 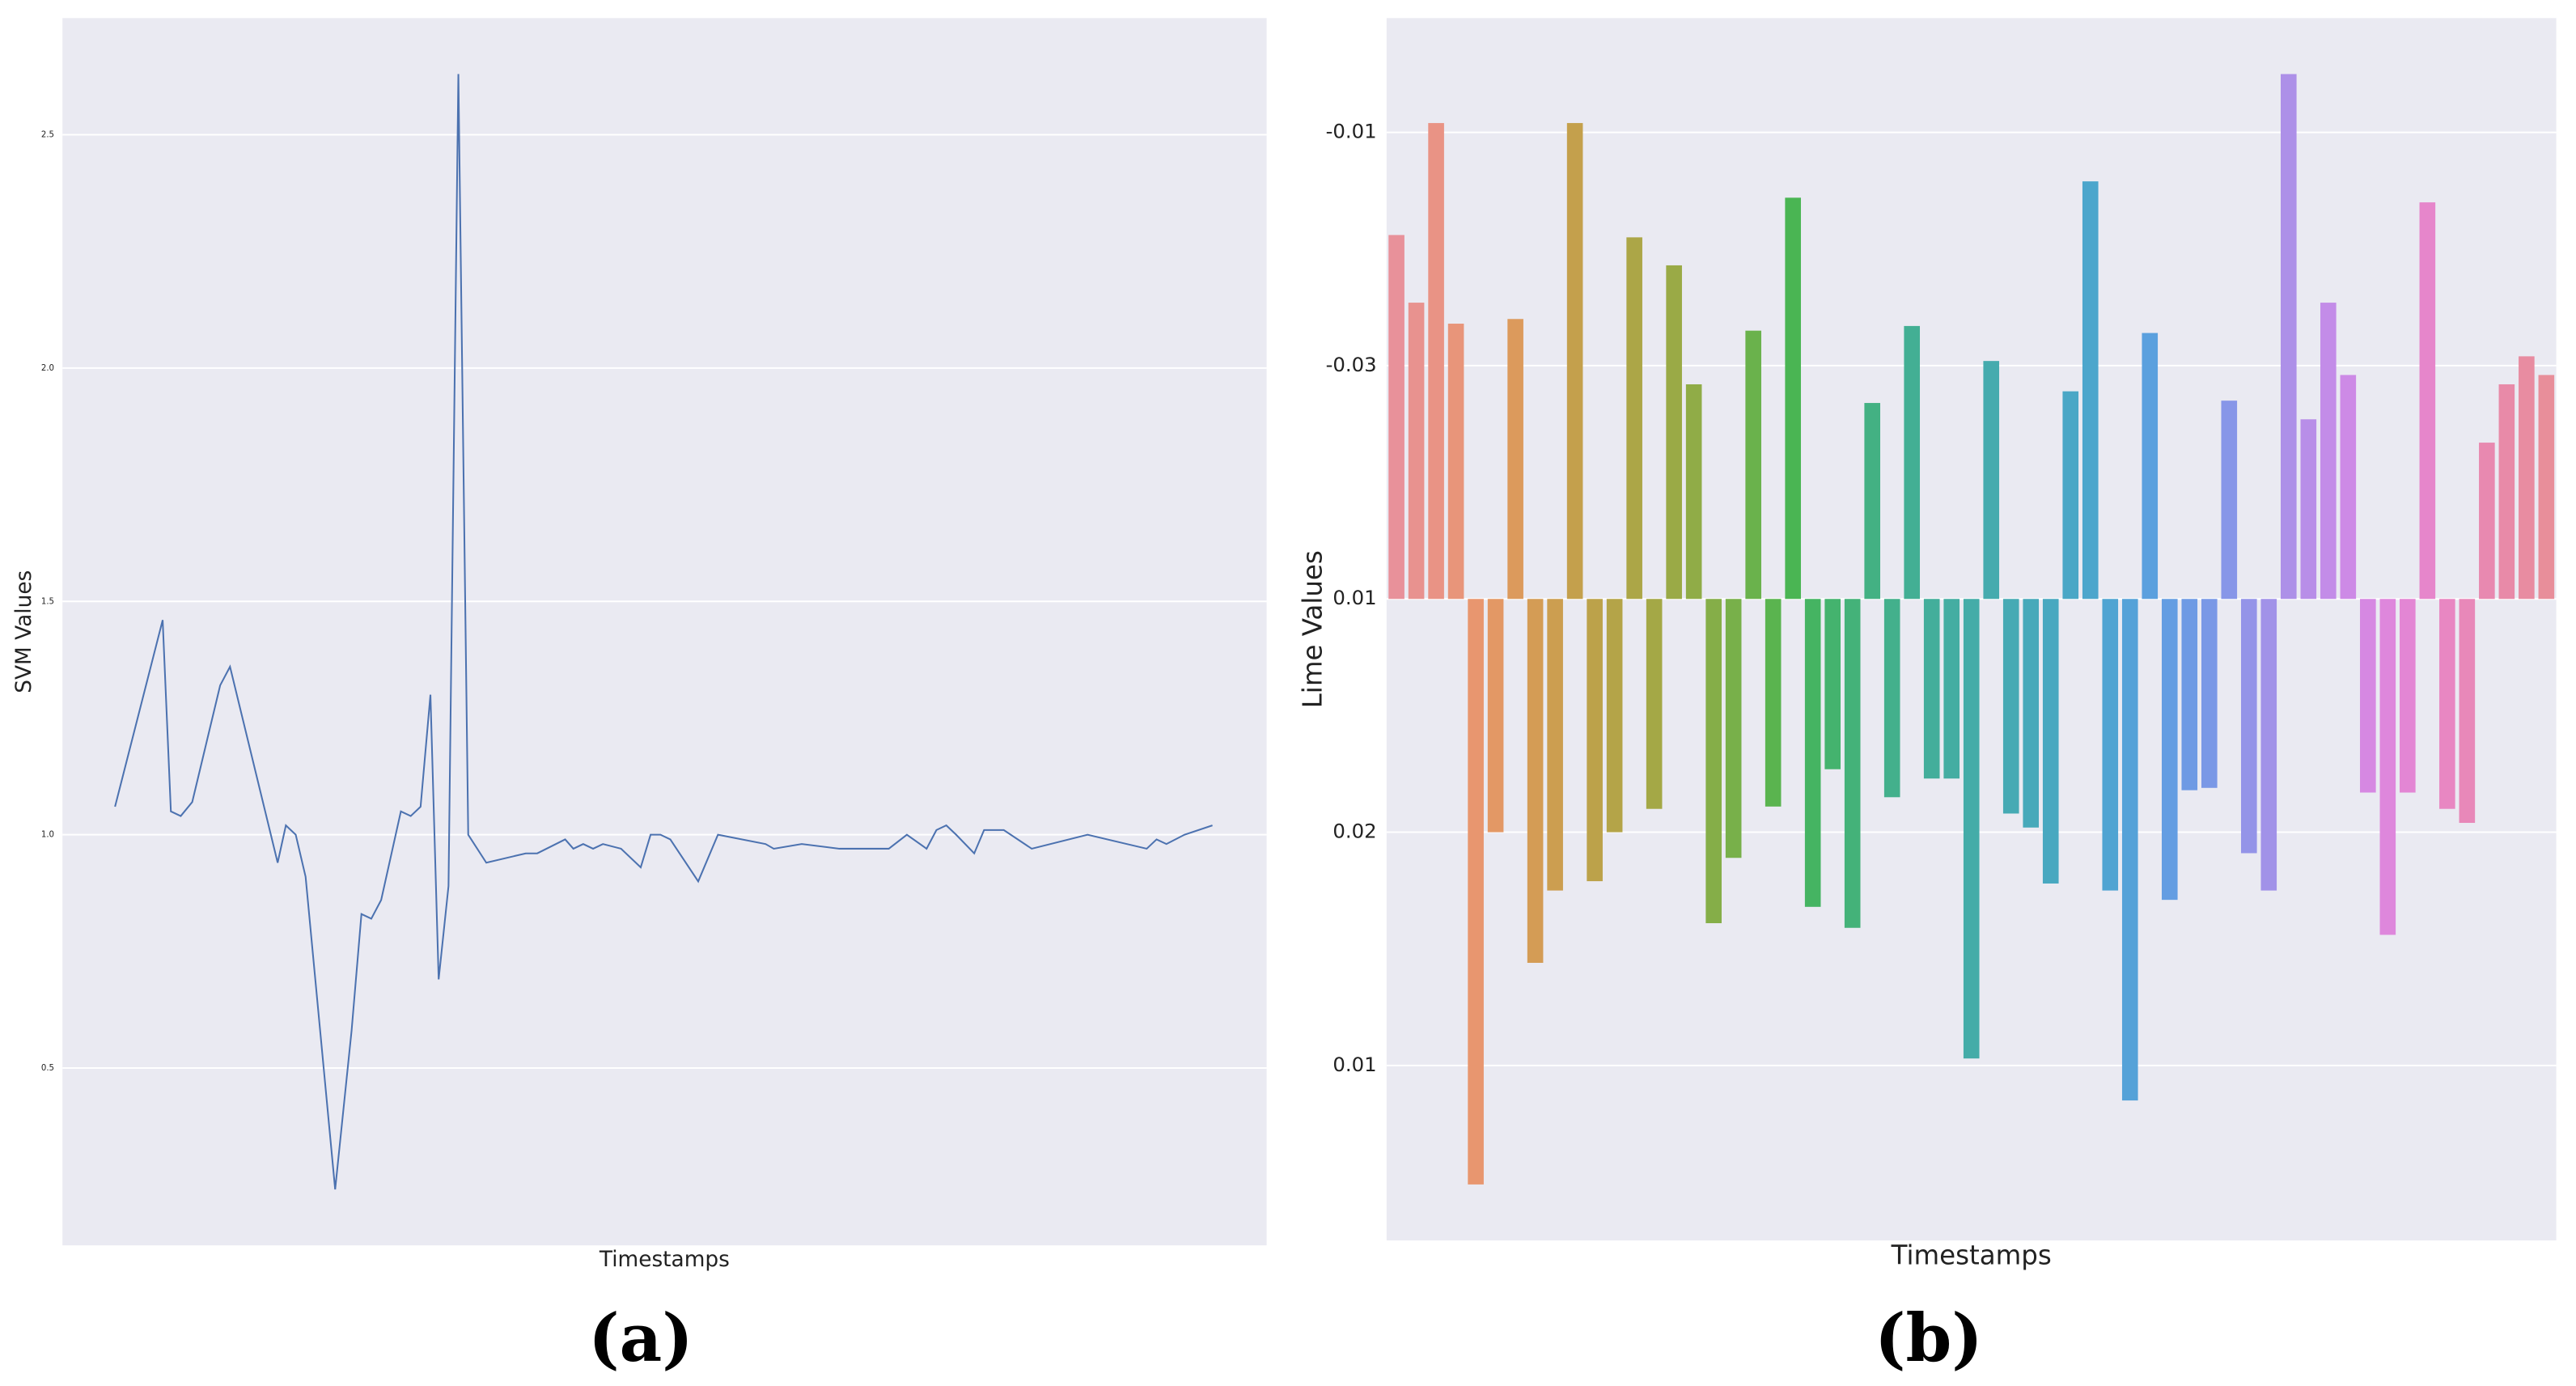 I want to click on y-tick-label: 0.02, so click(x=1354, y=831).